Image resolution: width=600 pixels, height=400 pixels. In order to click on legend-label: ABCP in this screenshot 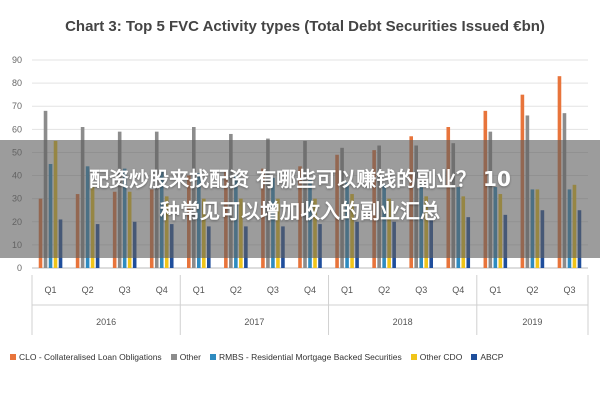, I will do `click(492, 357)`.